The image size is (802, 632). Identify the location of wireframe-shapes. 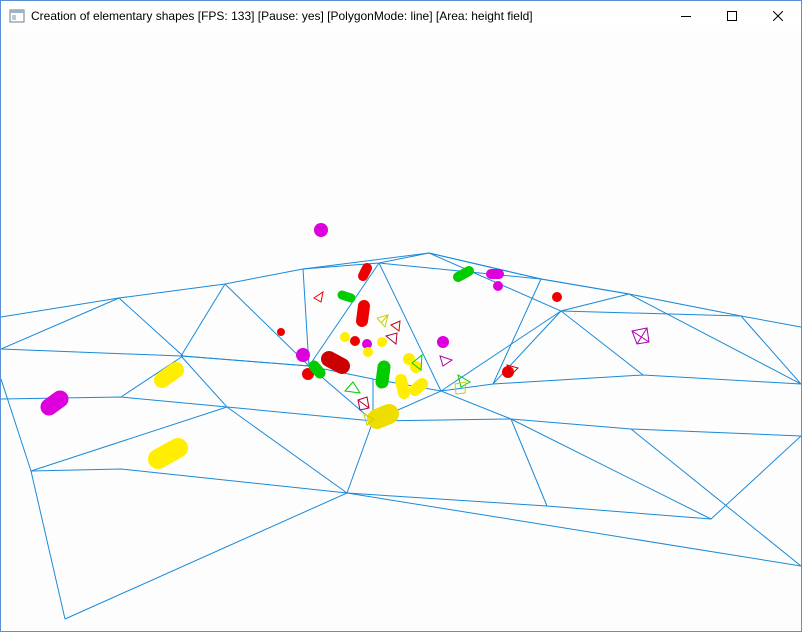
(481, 358).